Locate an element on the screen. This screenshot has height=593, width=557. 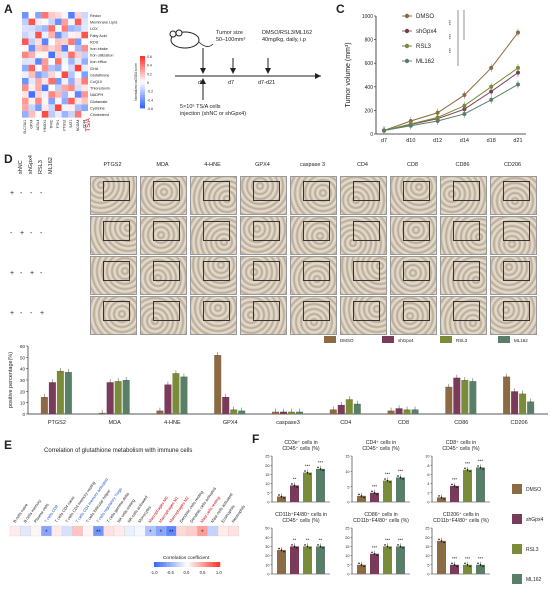
c-y-tick-label: 0 is located at coordinates (371, 135).